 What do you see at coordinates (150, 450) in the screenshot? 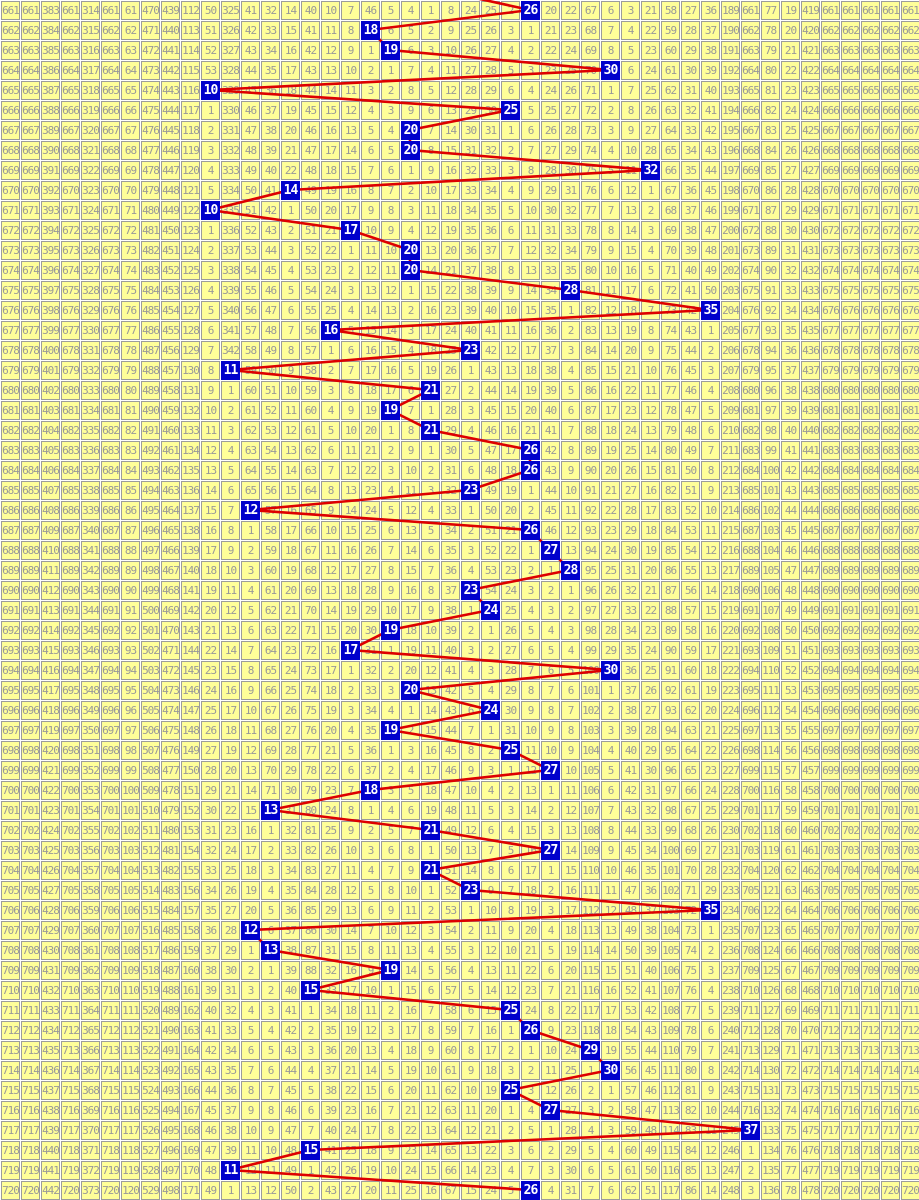
I see `omission-cell: 492` at bounding box center [150, 450].